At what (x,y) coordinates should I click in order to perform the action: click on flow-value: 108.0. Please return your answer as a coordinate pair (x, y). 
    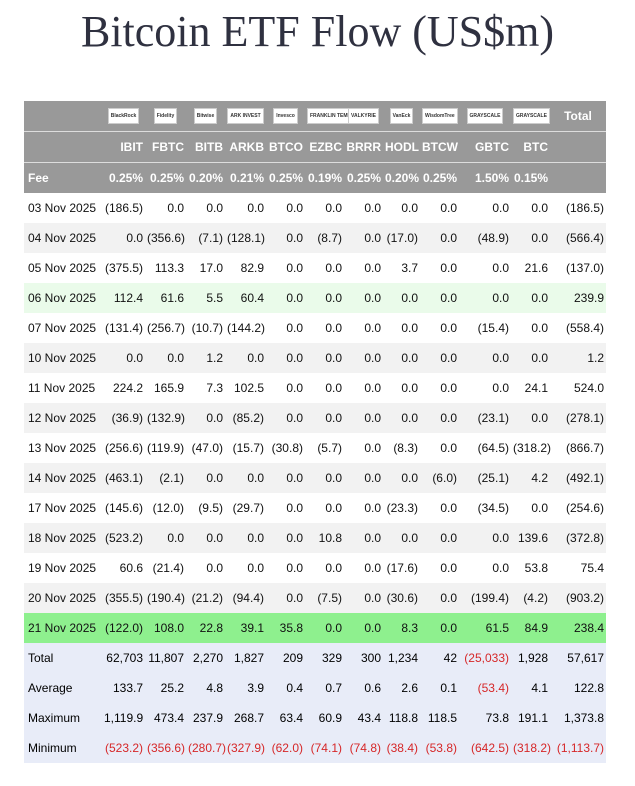
    Looking at the image, I should click on (165, 628).